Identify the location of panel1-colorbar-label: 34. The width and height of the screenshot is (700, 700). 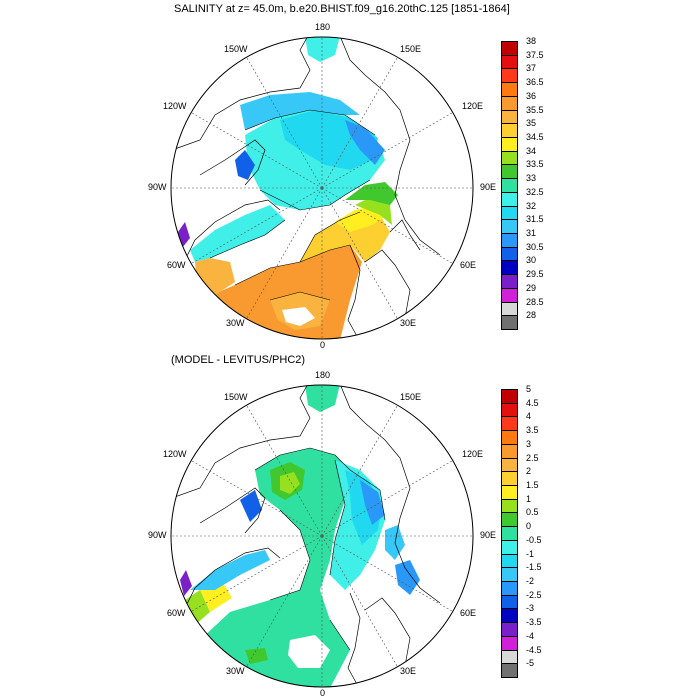
(531, 150).